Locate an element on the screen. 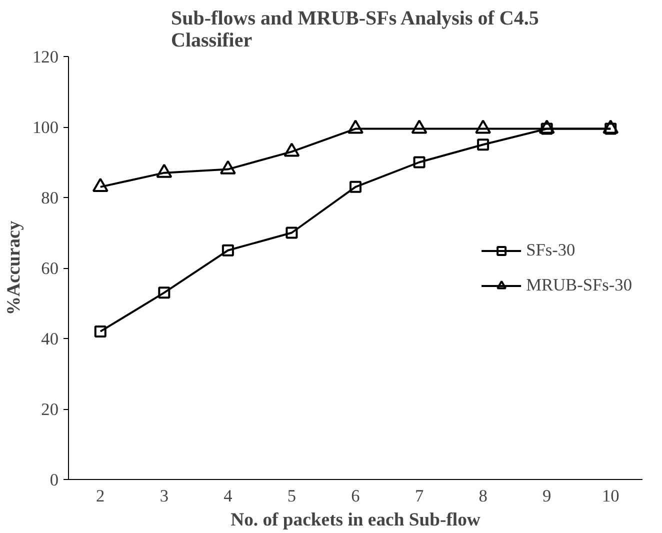 The height and width of the screenshot is (533, 662). y-tick-label: 100 is located at coordinates (45, 127).